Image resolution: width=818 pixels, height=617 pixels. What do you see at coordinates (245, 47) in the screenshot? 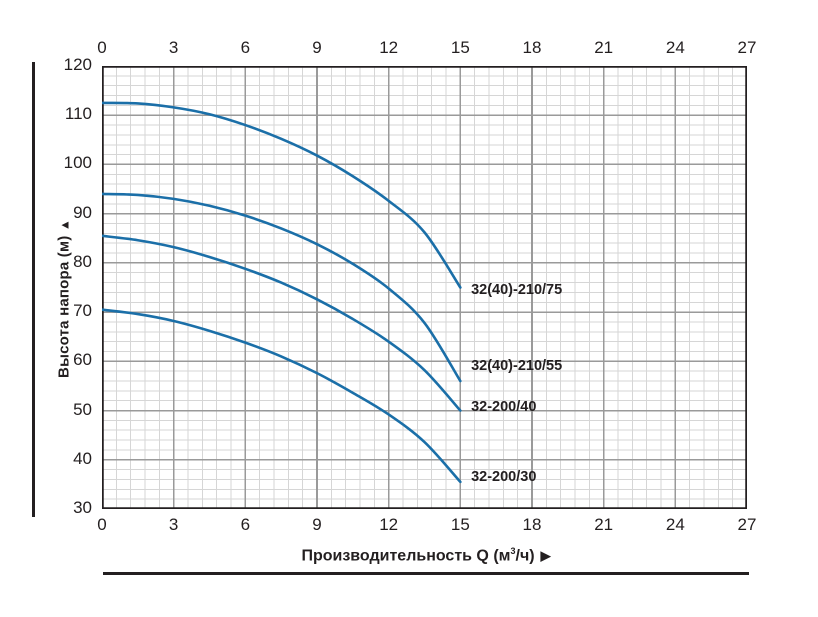
I see `x-tick-label-top: 6` at bounding box center [245, 47].